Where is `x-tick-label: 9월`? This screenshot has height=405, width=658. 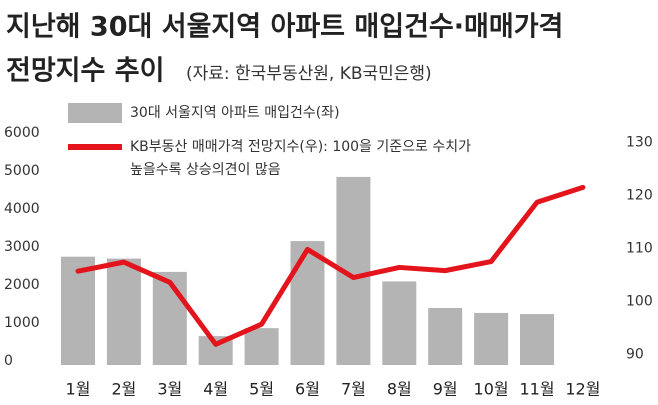
x-tick-label: 9월 is located at coordinates (445, 389).